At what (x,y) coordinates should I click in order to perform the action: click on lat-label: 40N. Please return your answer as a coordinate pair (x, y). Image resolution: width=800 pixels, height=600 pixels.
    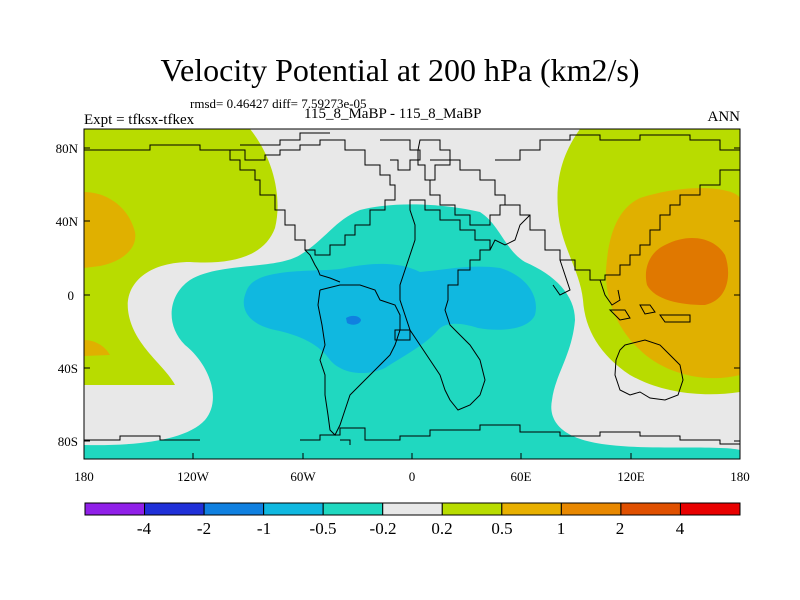
    Looking at the image, I should click on (67, 221).